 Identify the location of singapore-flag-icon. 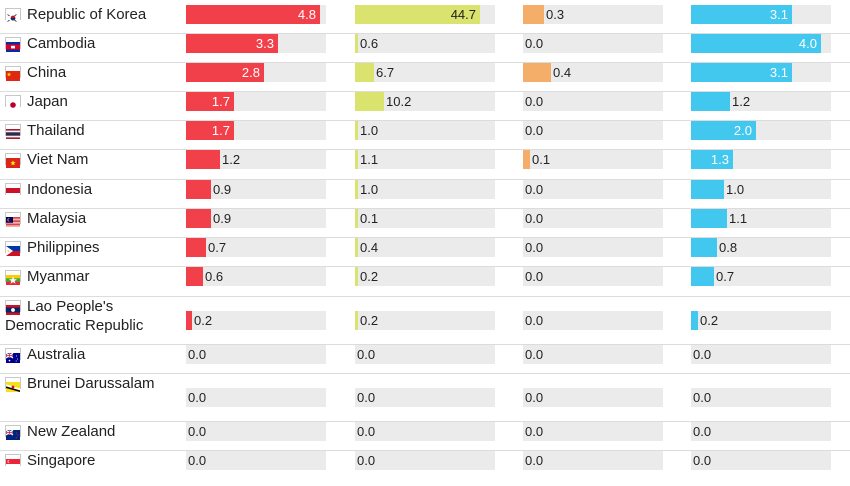
(13, 461).